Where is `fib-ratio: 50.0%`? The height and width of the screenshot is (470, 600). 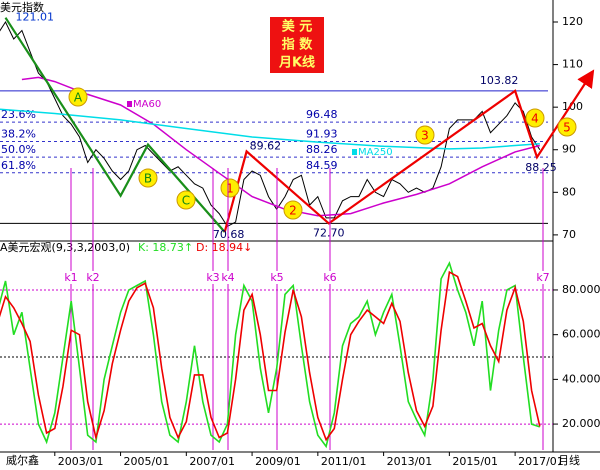 fib-ratio: 50.0% is located at coordinates (18, 149).